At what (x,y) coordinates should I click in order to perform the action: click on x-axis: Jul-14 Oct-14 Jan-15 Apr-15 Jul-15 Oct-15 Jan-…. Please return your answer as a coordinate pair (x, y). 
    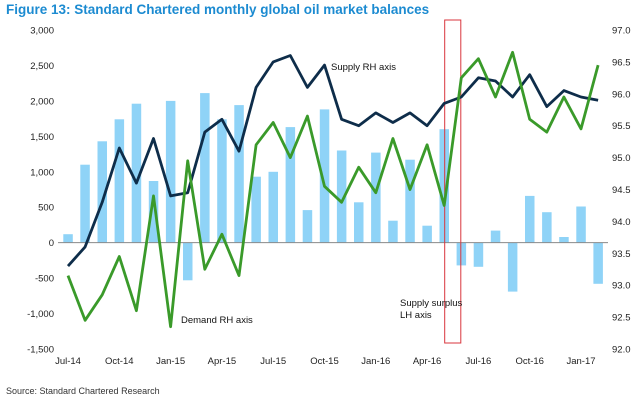
    Looking at the image, I should click on (325, 361).